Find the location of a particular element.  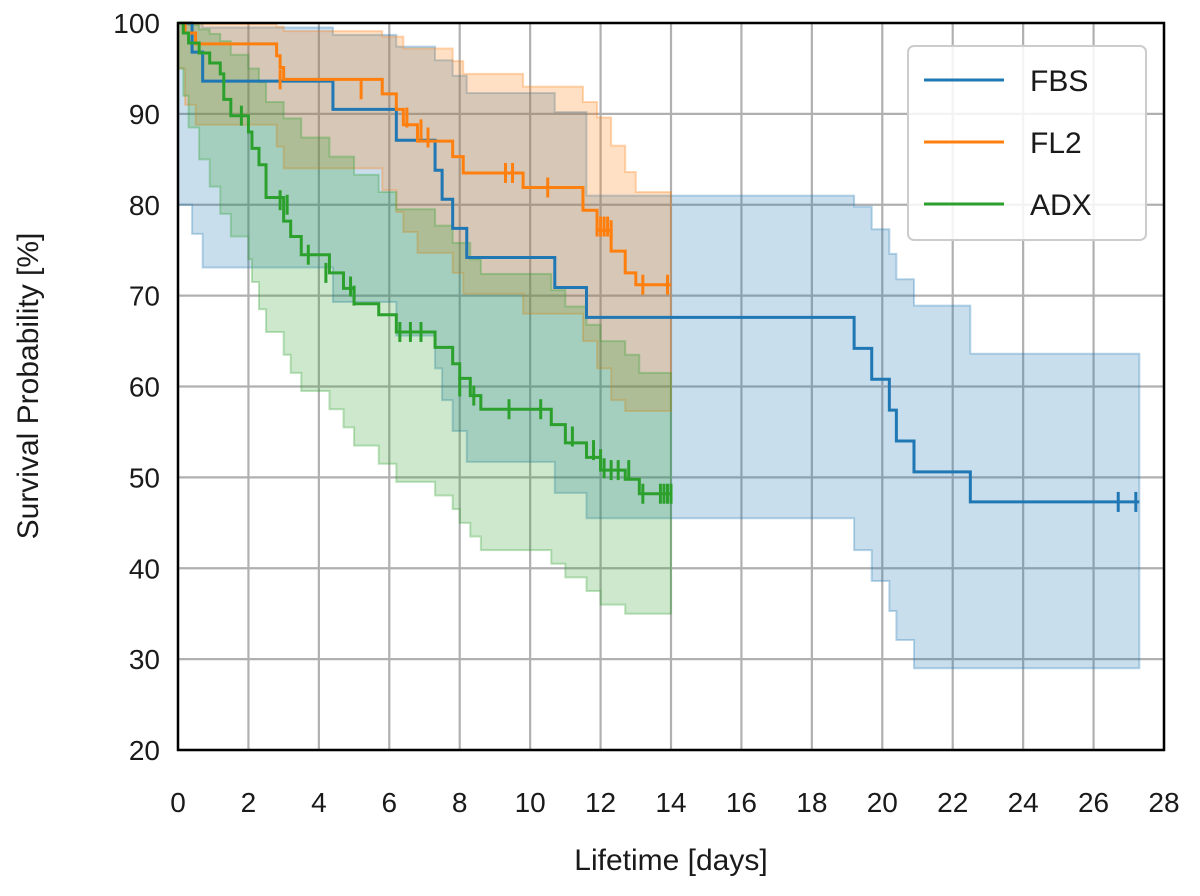

fl2-legend-label: FL2 is located at coordinates (1056, 143).